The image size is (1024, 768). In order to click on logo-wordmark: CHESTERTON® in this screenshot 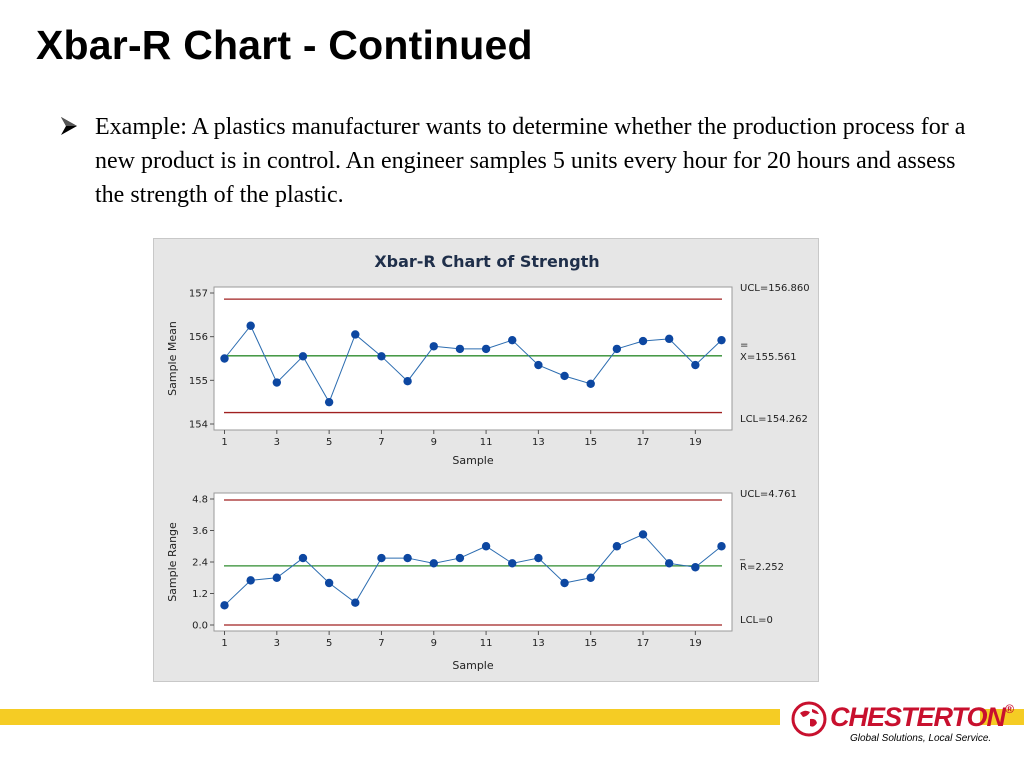, I will do `click(922, 717)`.